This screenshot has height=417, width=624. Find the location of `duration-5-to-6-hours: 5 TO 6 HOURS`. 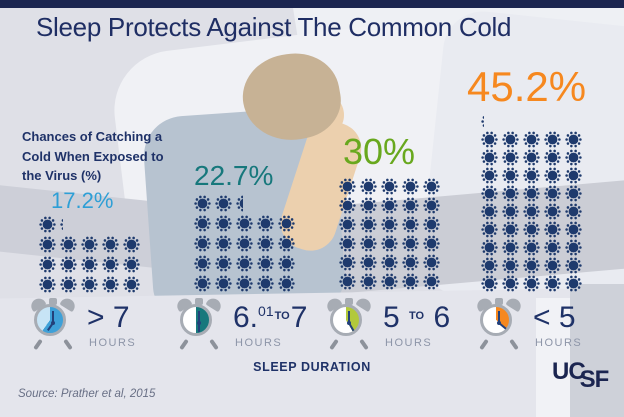

duration-5-to-6-hours: 5 TO 6 HOURS is located at coordinates (387, 323).